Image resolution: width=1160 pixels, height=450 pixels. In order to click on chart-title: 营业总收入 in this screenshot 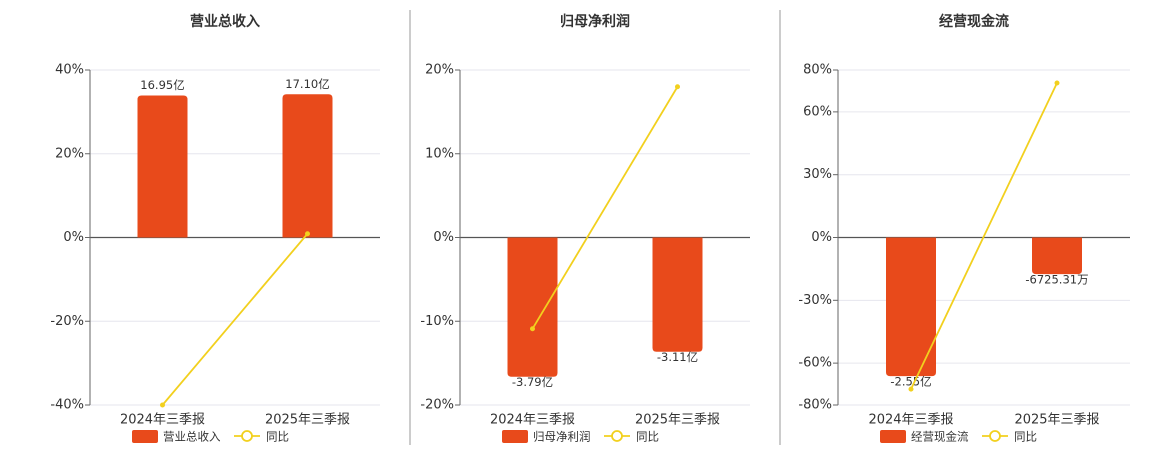, I will do `click(225, 21)`.